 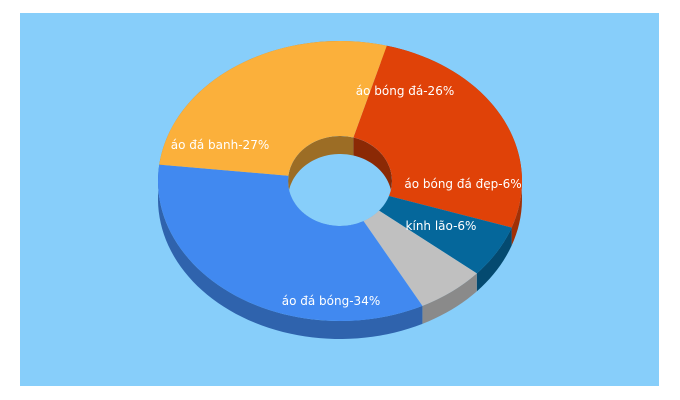 What do you see at coordinates (405, 91) in the screenshot?
I see `slice-label-ao-bong-da: áo bóng đá-26%` at bounding box center [405, 91].